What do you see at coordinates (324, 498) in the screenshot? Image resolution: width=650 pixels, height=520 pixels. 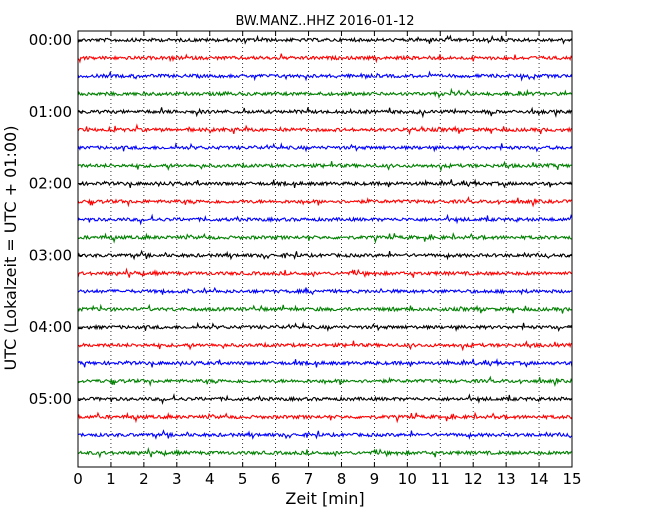 I see `x-axis-label: Zeit [min]` at bounding box center [324, 498].